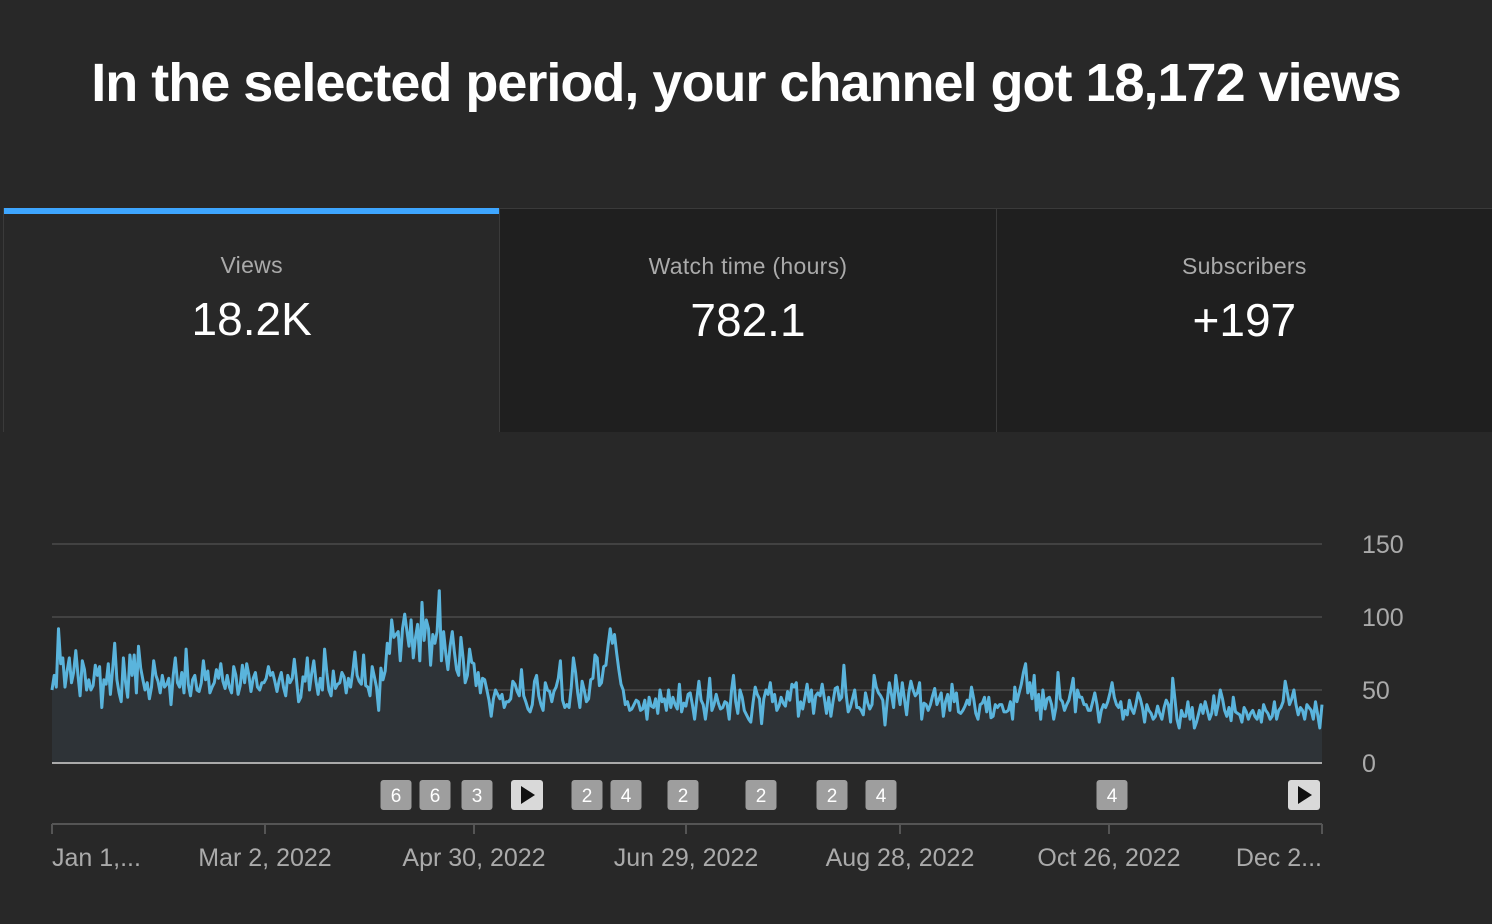 The height and width of the screenshot is (924, 1492). I want to click on video-count-marker: 3, so click(477, 795).